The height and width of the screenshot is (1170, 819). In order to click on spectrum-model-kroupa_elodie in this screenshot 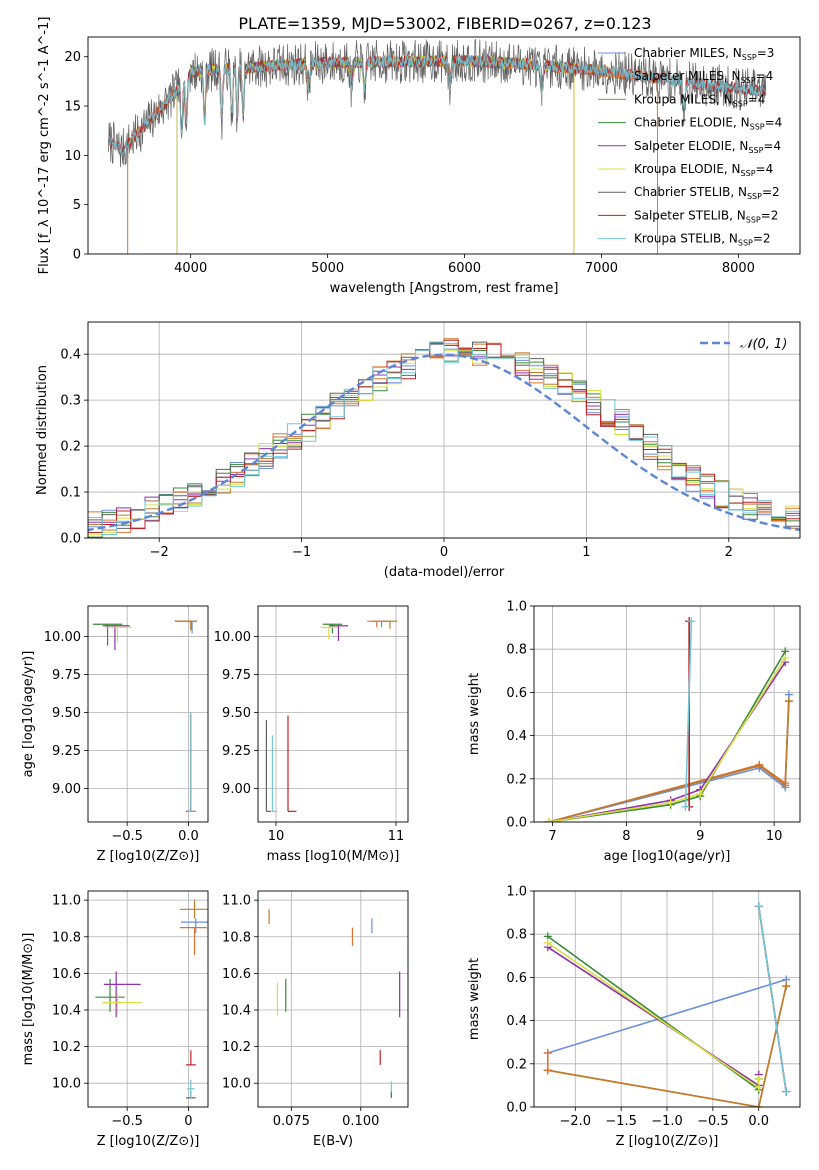, I will do `click(375, 154)`.